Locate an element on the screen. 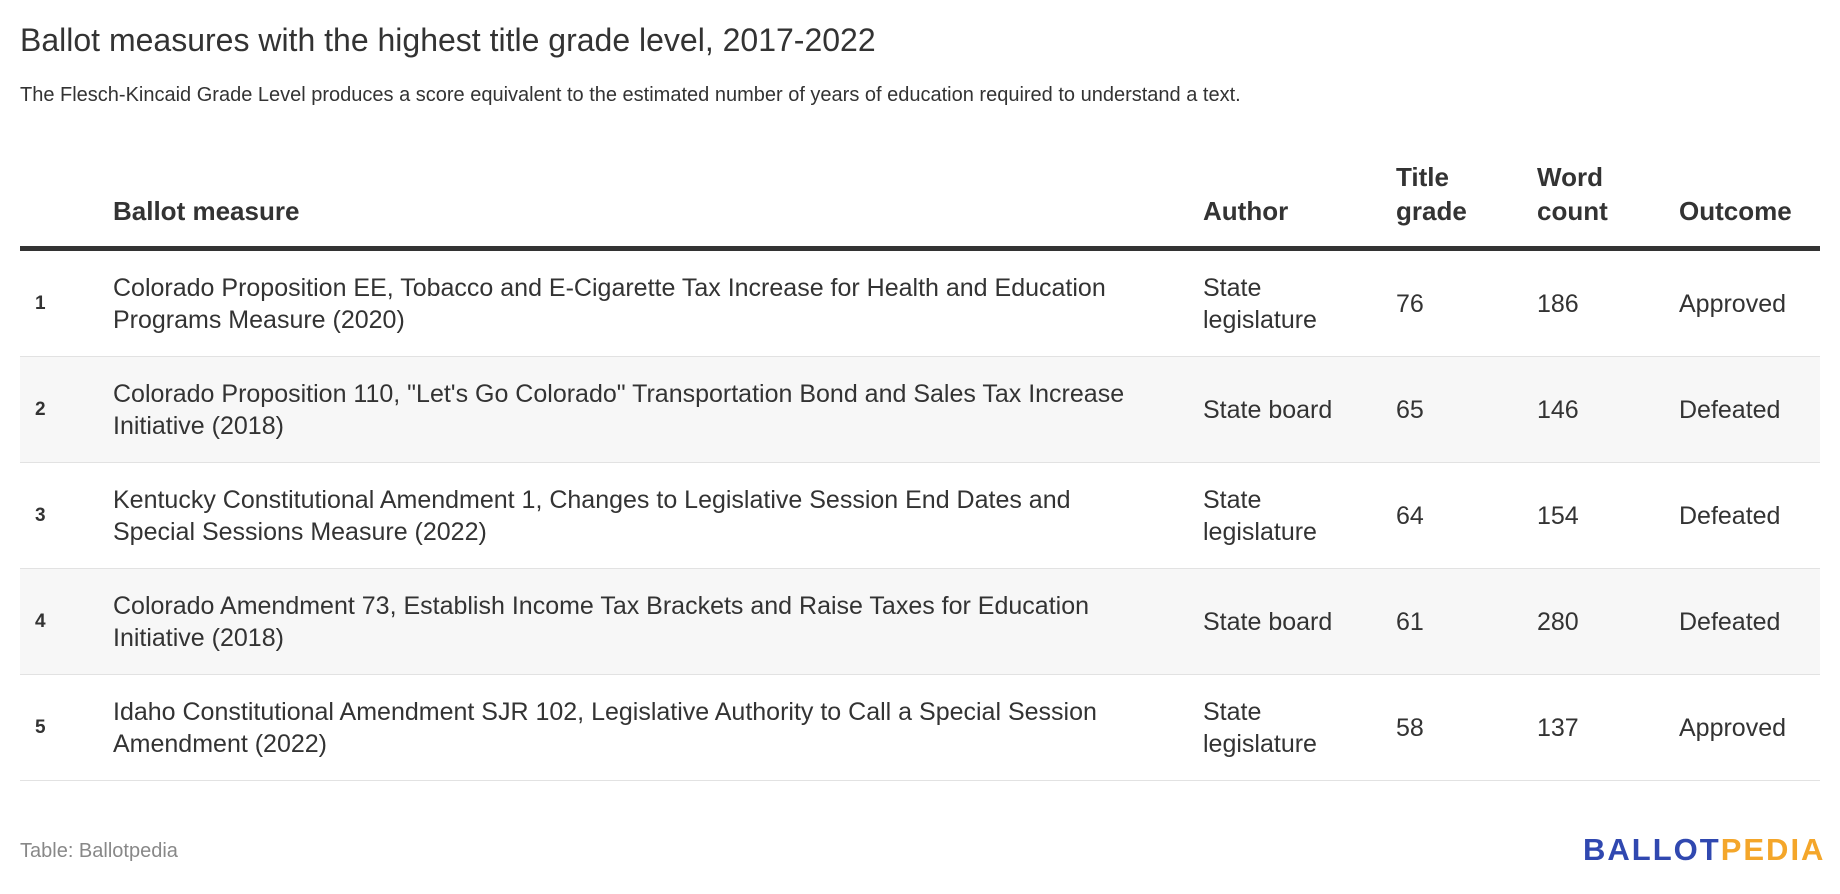 Image resolution: width=1840 pixels, height=894 pixels. col-rank is located at coordinates (66, 205).